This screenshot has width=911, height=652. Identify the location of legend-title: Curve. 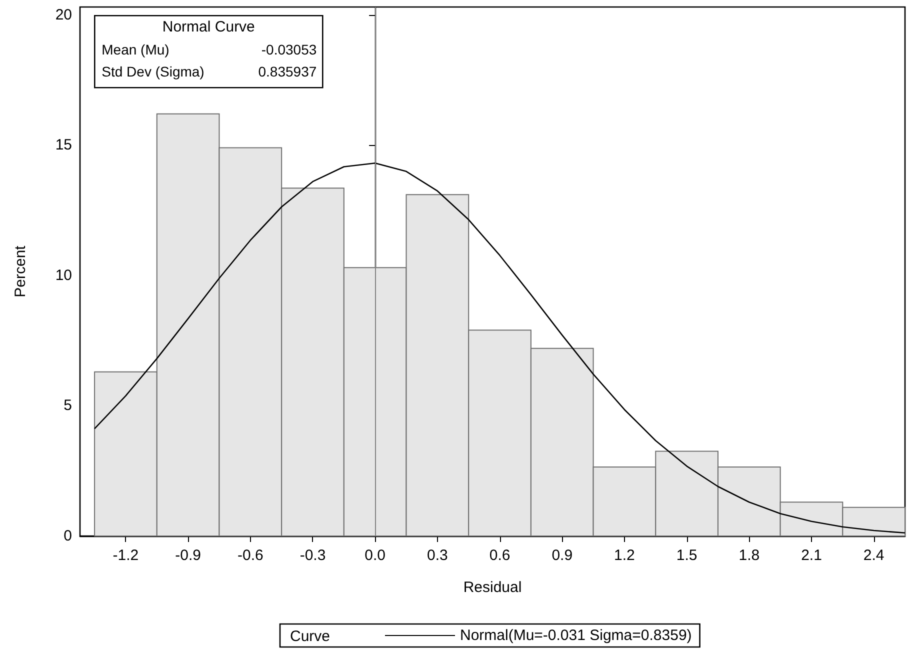
(310, 636).